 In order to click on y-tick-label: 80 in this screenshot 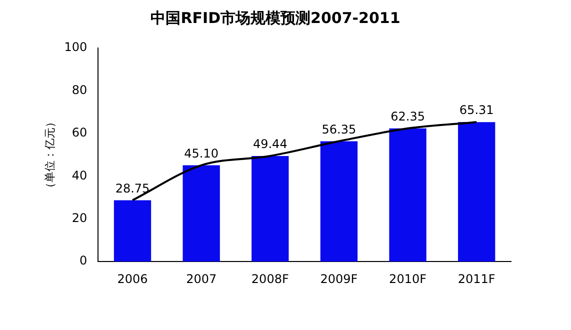, I will do `click(80, 89)`.